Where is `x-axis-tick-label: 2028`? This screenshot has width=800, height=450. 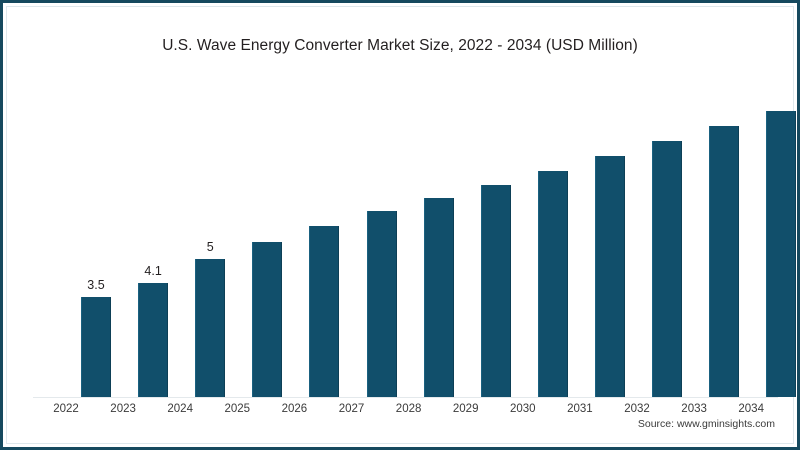 x-axis-tick-label: 2028 is located at coordinates (408, 409).